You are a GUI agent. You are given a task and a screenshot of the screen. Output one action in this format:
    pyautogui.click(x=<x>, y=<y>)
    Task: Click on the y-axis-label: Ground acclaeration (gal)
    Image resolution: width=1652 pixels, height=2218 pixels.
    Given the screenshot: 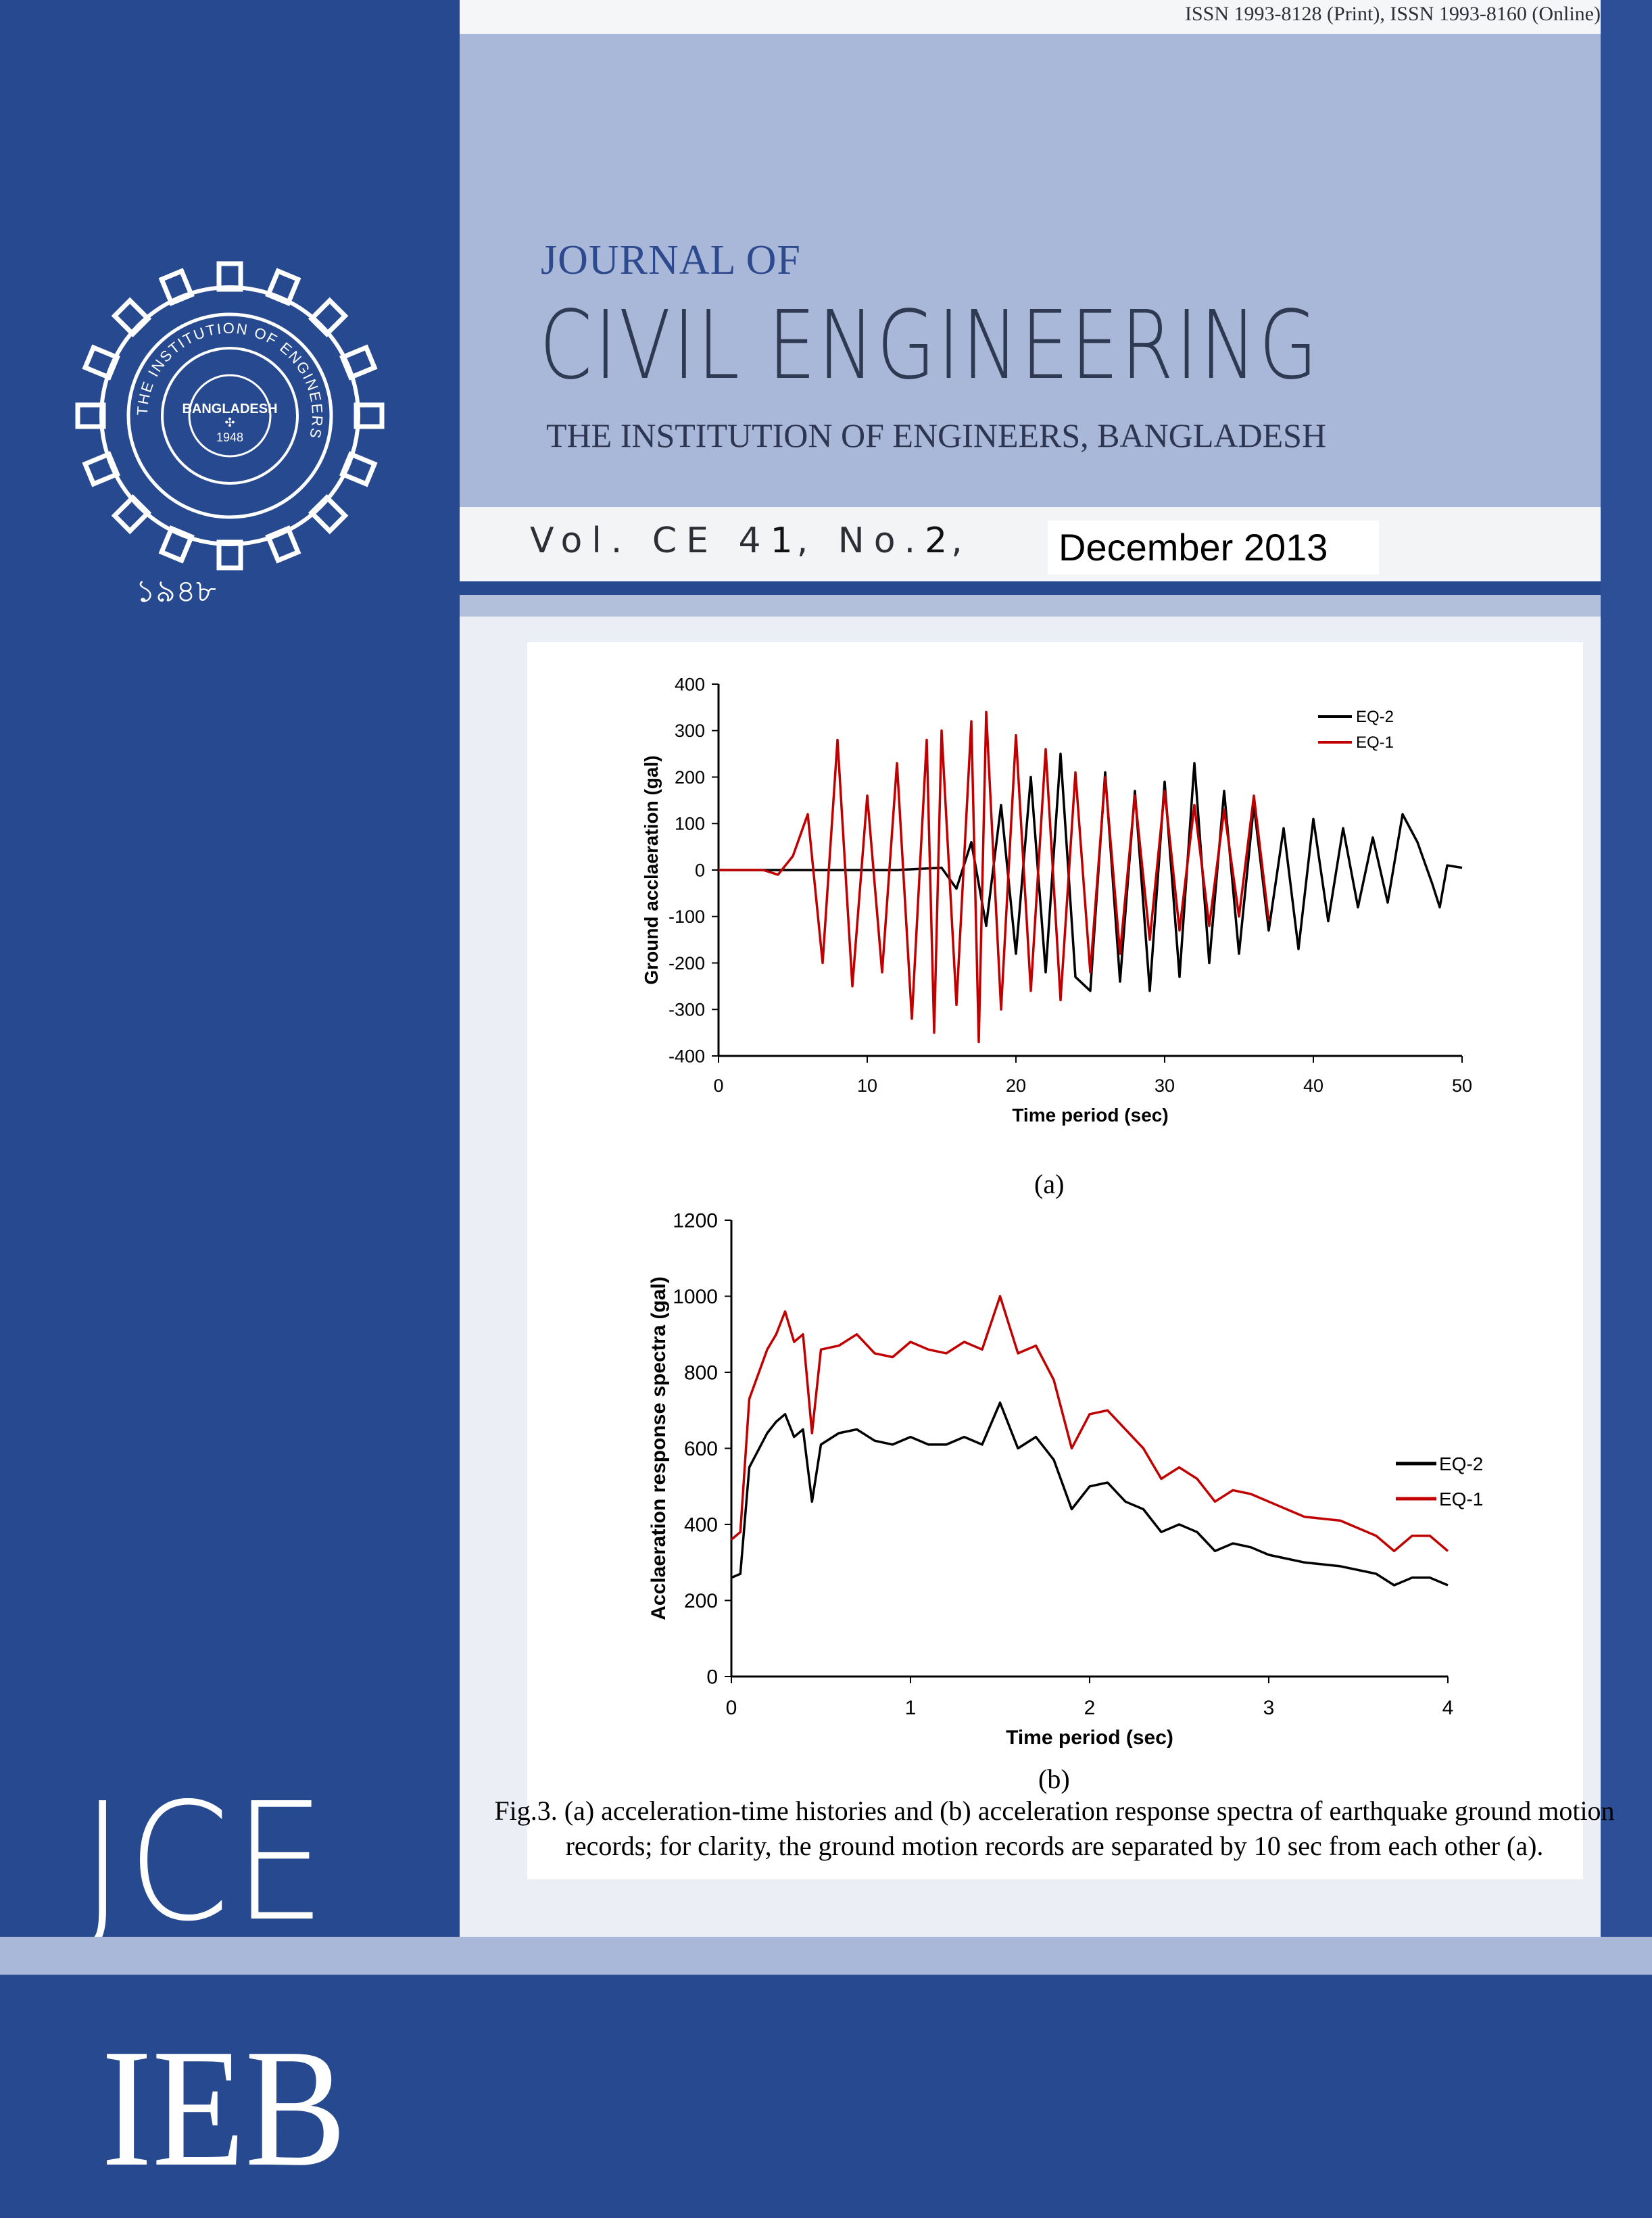 What is the action you would take?
    pyautogui.click(x=651, y=870)
    